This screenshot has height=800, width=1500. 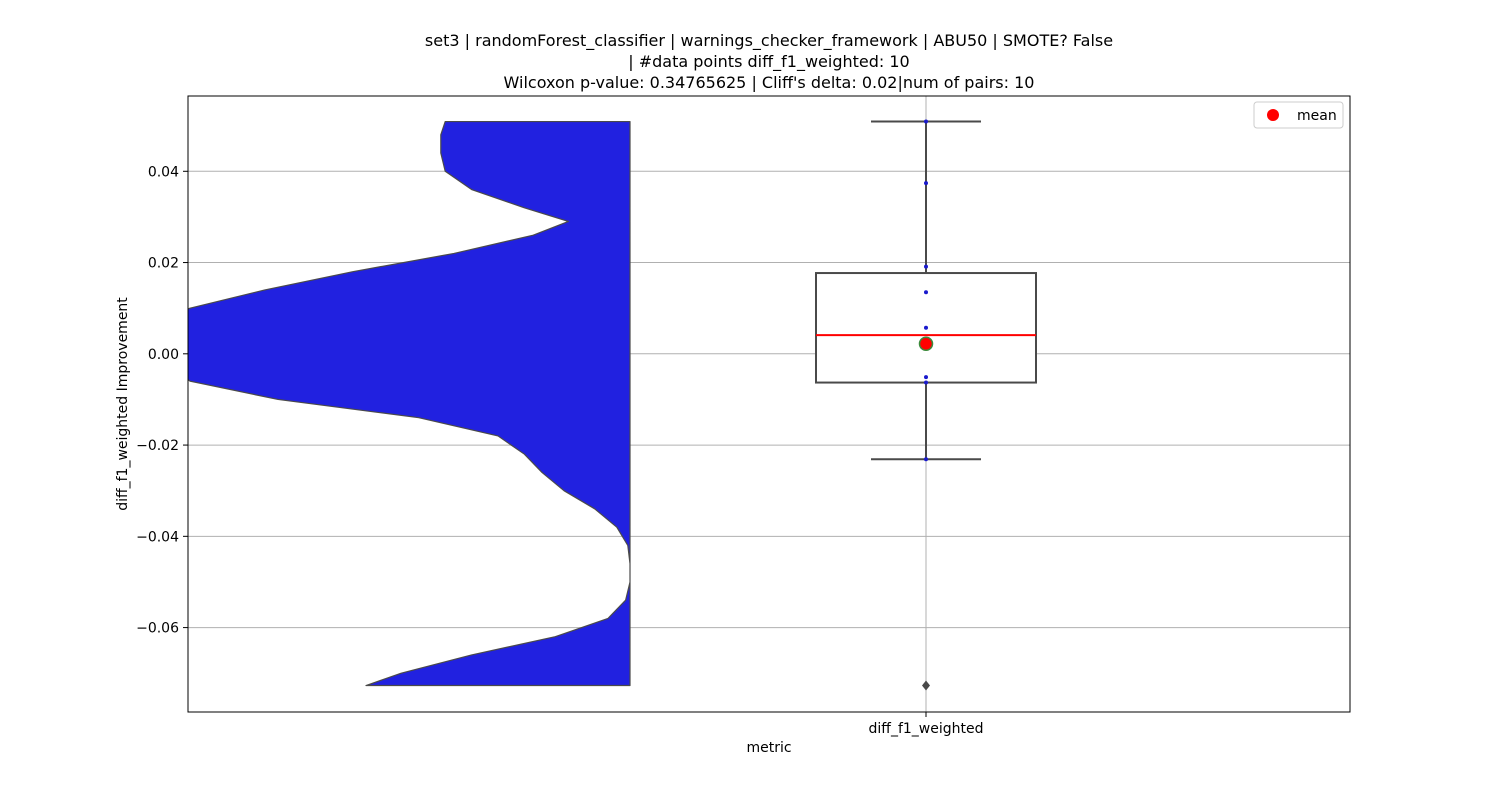 What do you see at coordinates (163, 172) in the screenshot?
I see `y-tick-label: 0.04` at bounding box center [163, 172].